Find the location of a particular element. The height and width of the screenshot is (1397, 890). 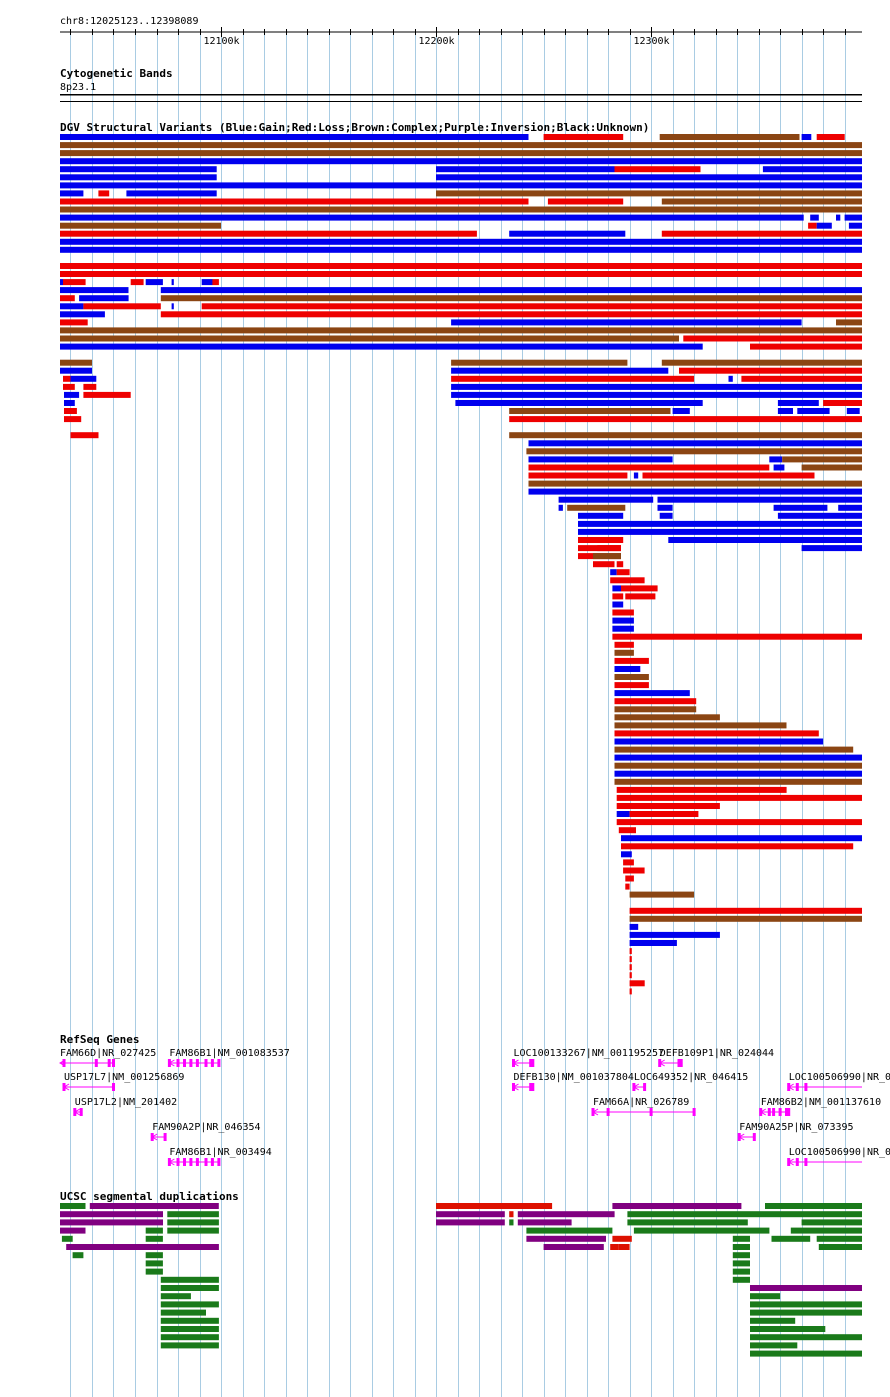

refseq-gene: LOC100506990|NR_040092 is located at coordinates (838, 1081).